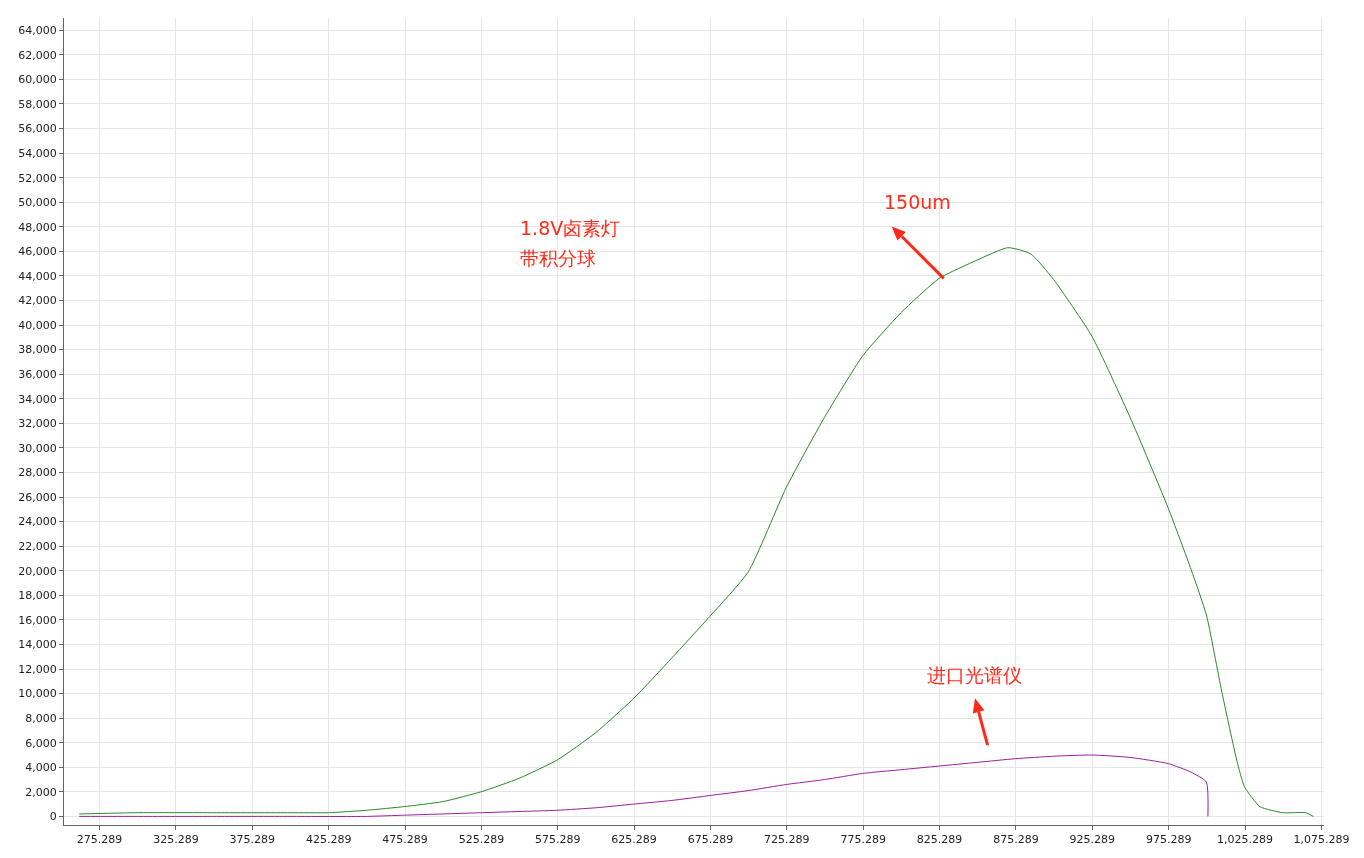 This screenshot has height=858, width=1364. What do you see at coordinates (37, 424) in the screenshot?
I see `y-tick-label: 32,000` at bounding box center [37, 424].